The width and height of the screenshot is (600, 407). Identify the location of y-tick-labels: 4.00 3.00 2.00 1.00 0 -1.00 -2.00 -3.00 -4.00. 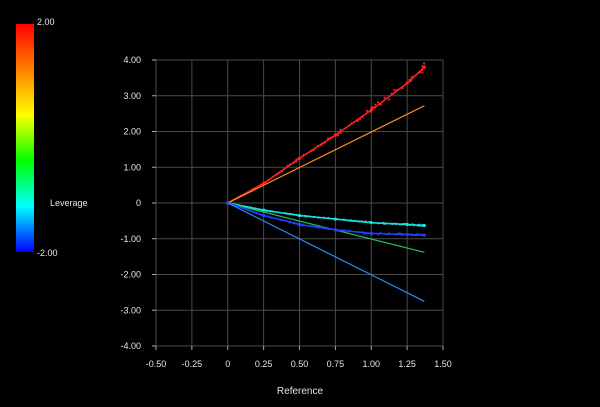
(138, 203).